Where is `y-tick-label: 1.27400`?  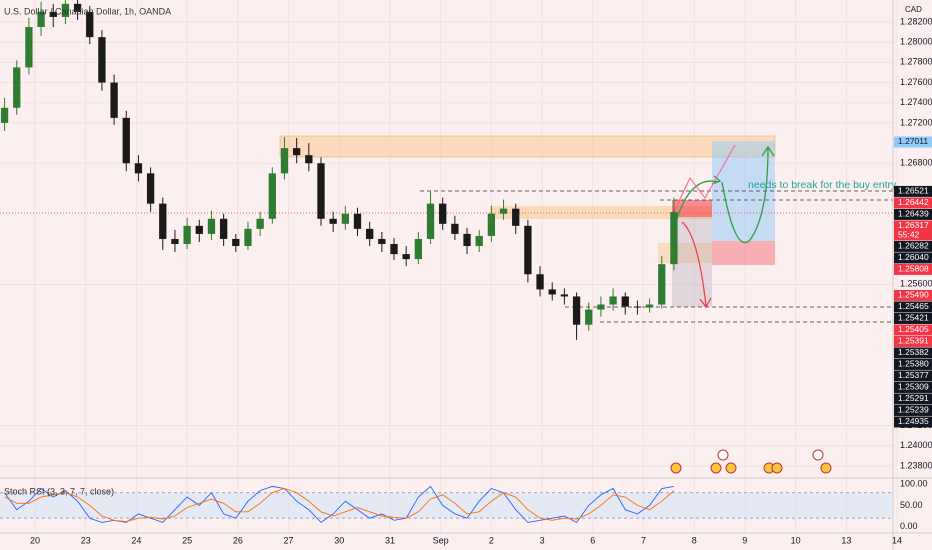 y-tick-label: 1.27400 is located at coordinates (916, 102).